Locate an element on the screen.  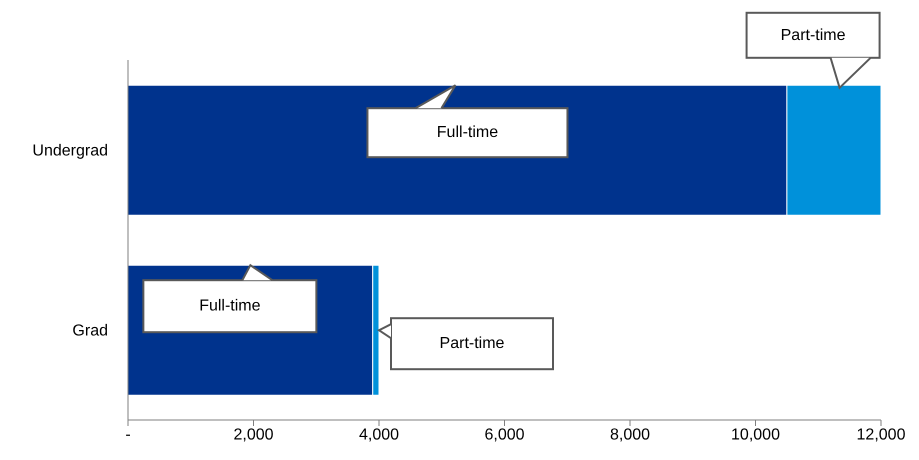
x-tick-label: 4,000 is located at coordinates (379, 435).